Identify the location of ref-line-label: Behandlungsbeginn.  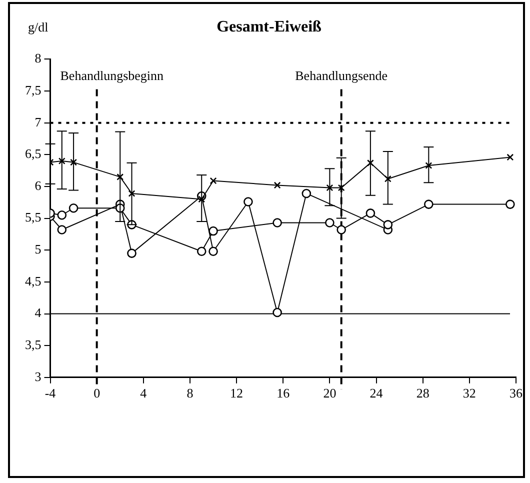
(112, 76).